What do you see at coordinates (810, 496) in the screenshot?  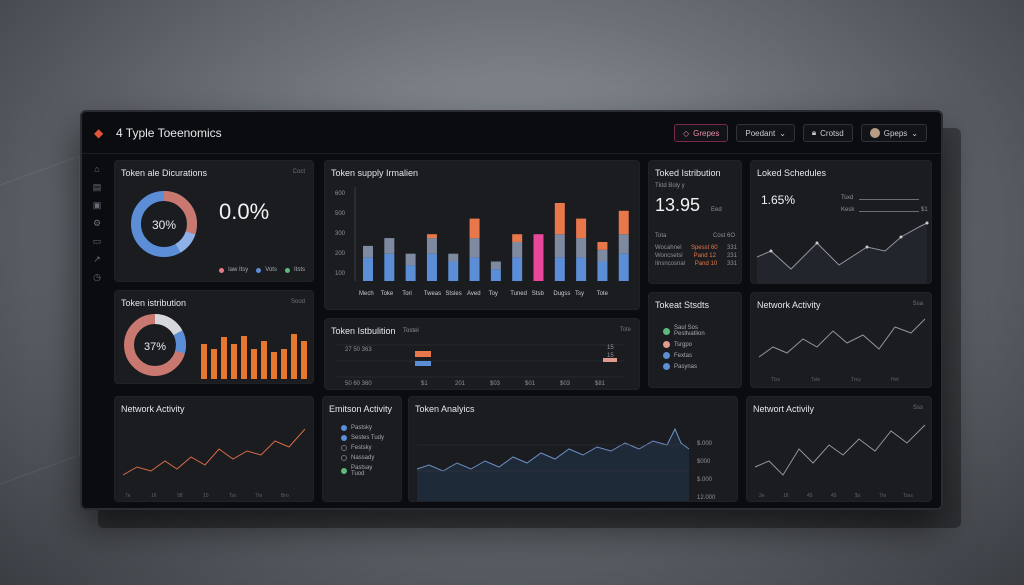 I see `svg-text: 45` at bounding box center [810, 496].